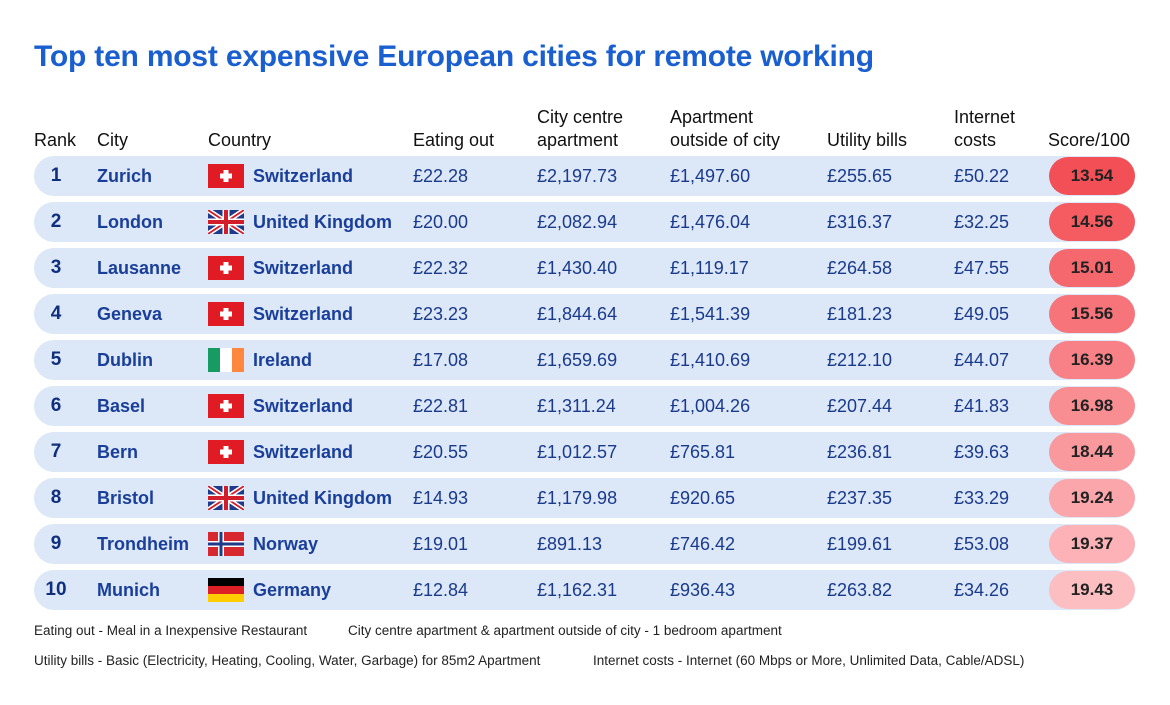 This screenshot has height=705, width=1170. I want to click on eating-out-cell: £12.84, so click(441, 590).